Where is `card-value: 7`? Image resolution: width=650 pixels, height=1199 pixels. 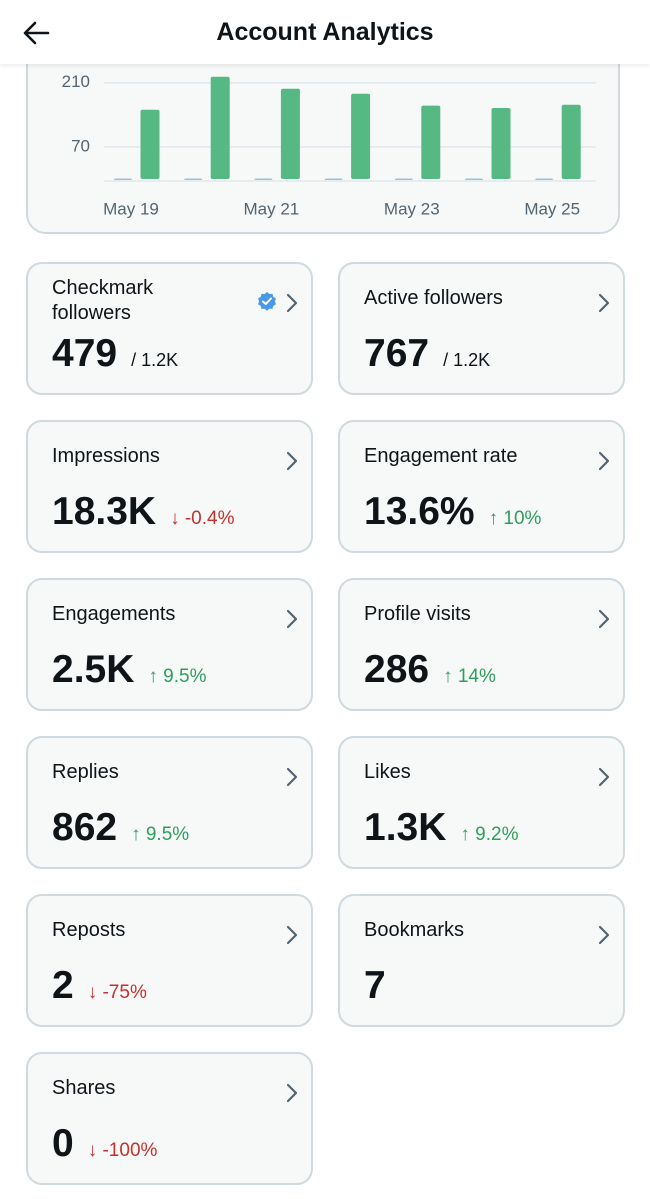 card-value: 7 is located at coordinates (375, 985).